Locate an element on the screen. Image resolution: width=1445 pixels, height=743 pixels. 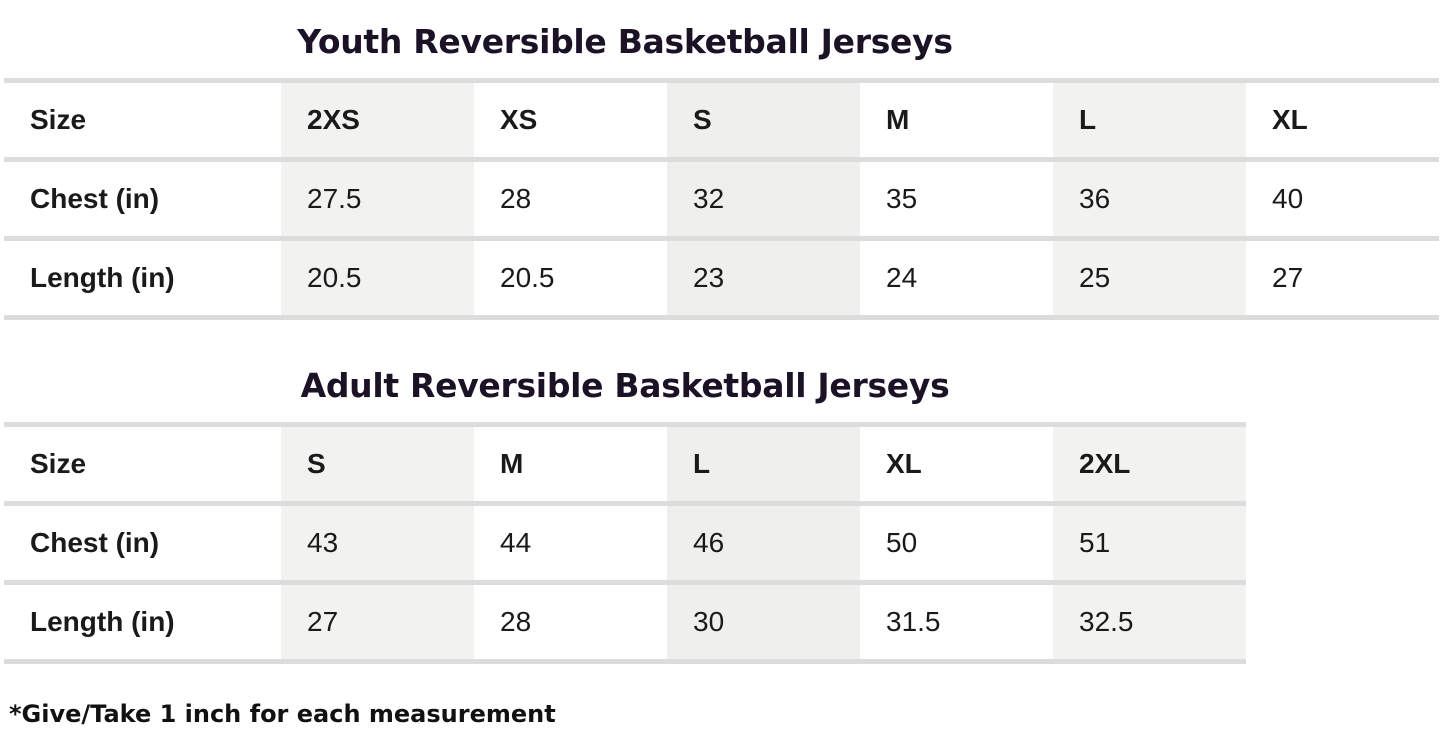
table-row: Length (in) 20.5 20.5 23 24 25 27 is located at coordinates (721, 278).